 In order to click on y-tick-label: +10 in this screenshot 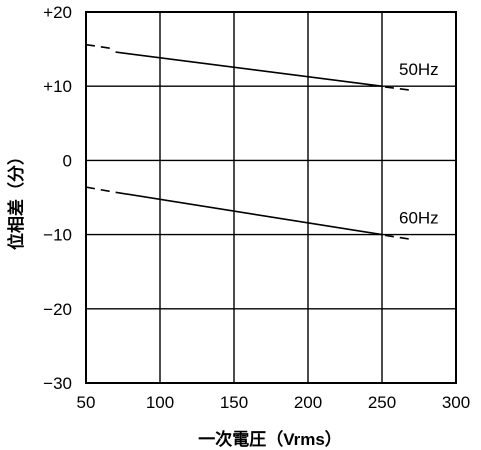, I will do `click(57, 86)`.